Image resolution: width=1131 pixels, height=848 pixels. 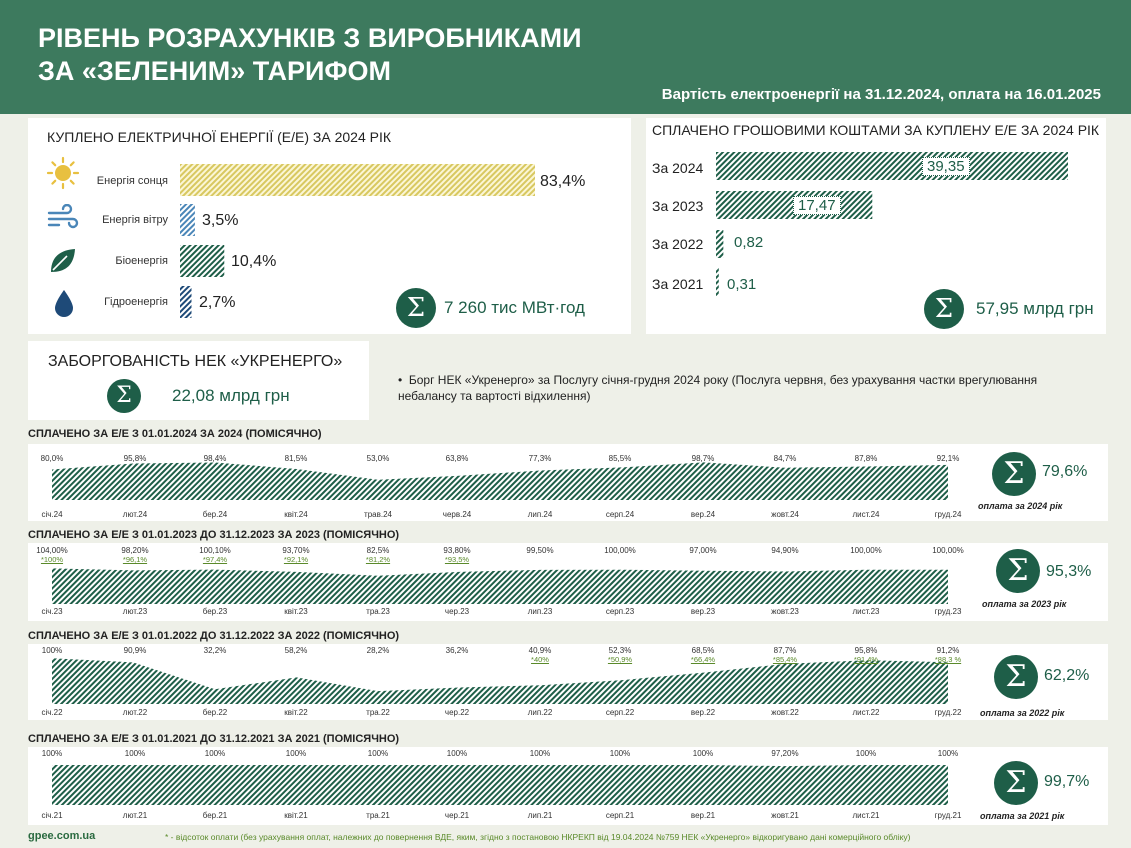 I want to click on month-tick-label: вер.23, so click(x=703, y=611).